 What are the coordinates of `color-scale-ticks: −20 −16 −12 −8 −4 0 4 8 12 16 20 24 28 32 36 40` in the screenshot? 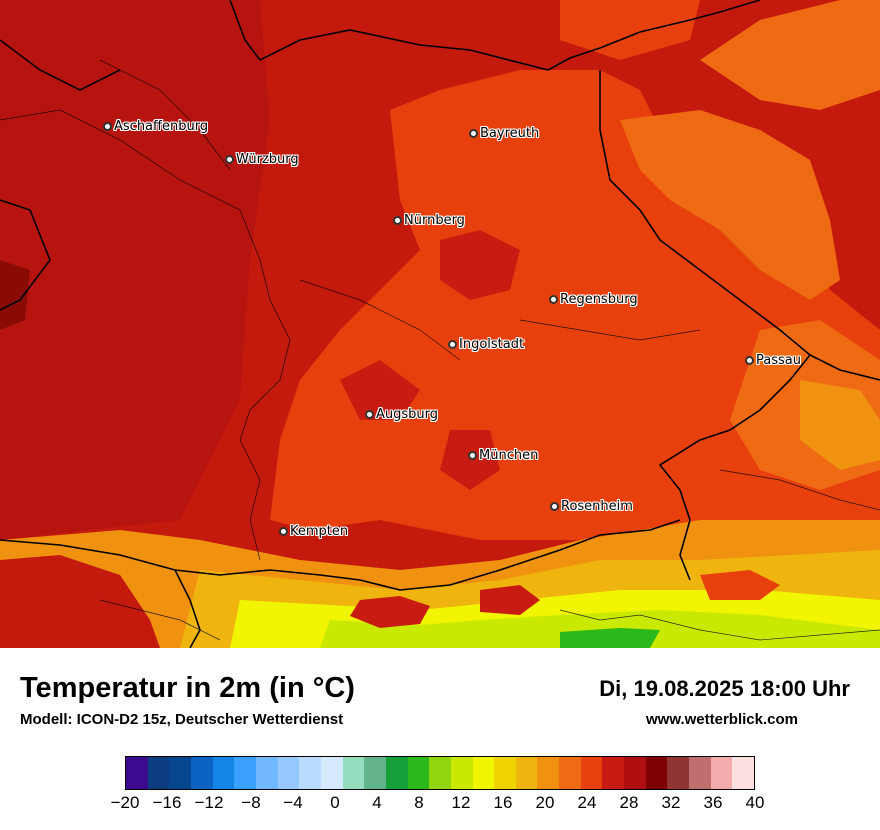 It's located at (440, 803).